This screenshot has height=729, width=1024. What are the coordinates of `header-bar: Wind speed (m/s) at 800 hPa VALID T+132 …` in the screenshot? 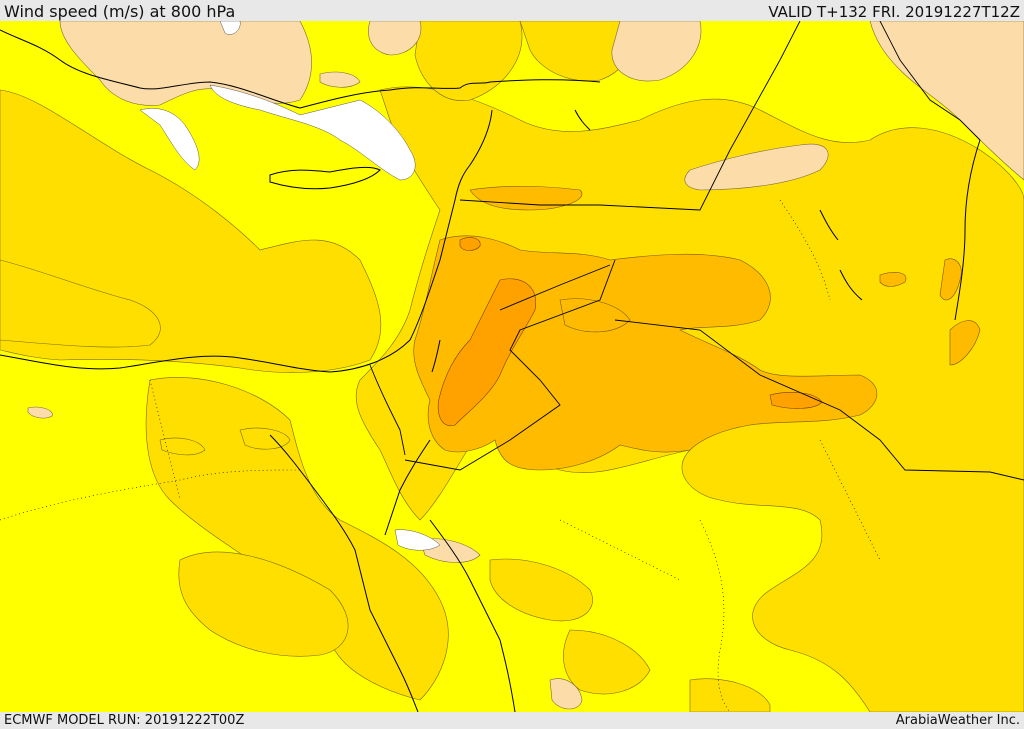 It's located at (512, 10).